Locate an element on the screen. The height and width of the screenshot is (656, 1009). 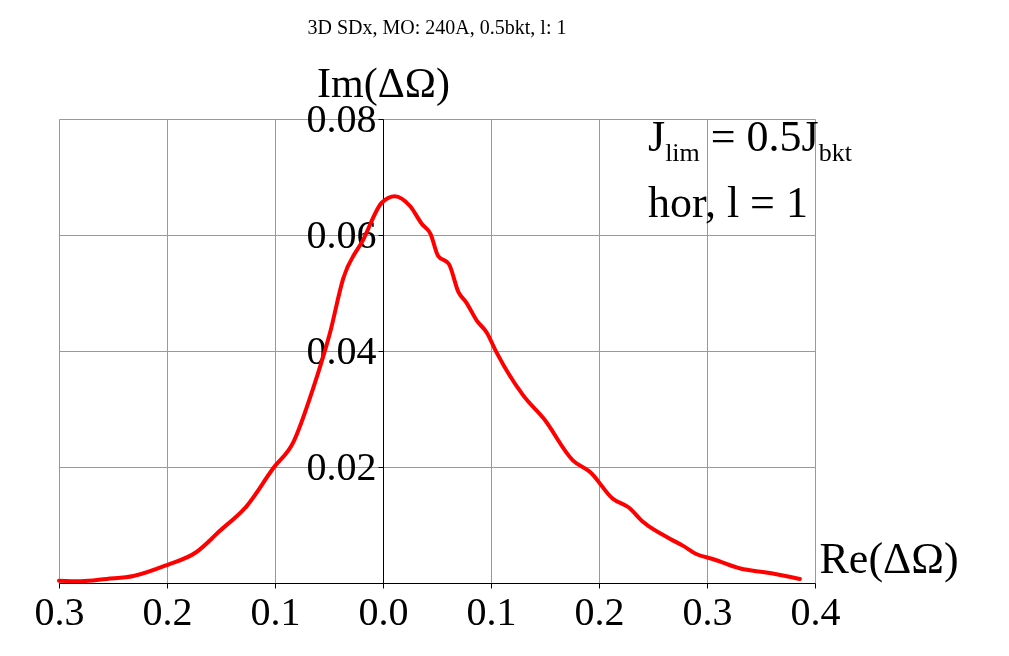
x-axis-title: Re(ΔΩ) is located at coordinates (889, 558).